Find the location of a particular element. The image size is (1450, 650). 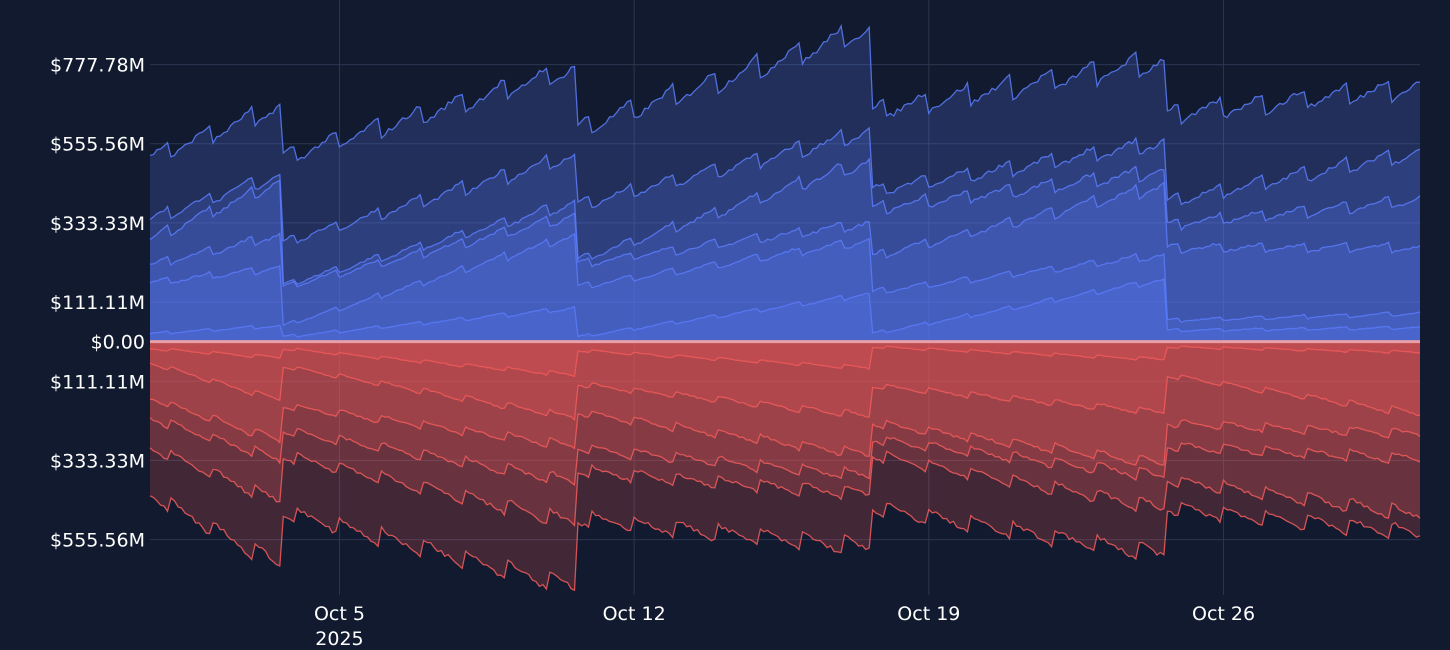

y-tick-label: $0.00 is located at coordinates (118, 343).